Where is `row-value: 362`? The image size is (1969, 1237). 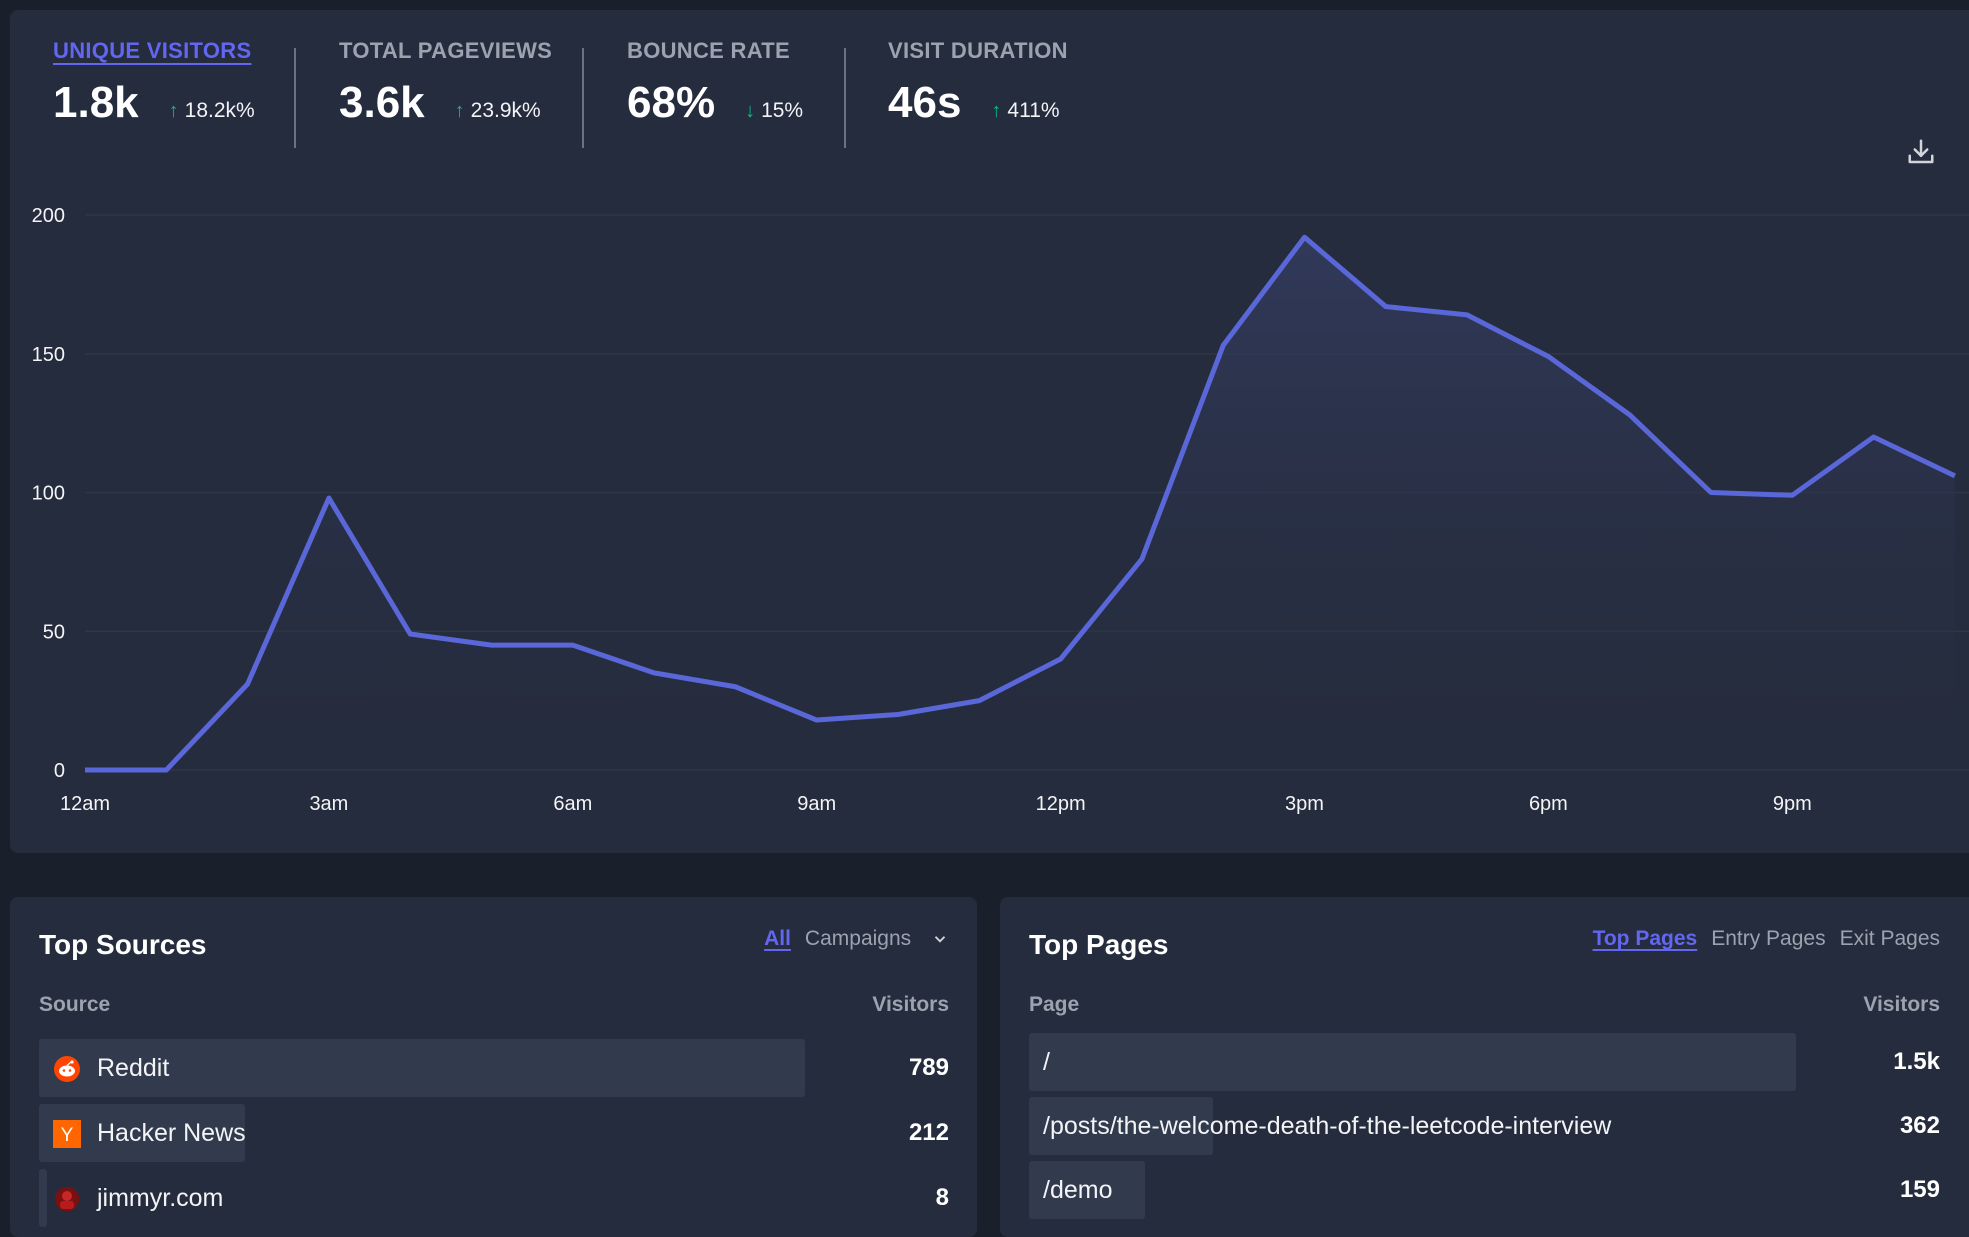 row-value: 362 is located at coordinates (1920, 1126).